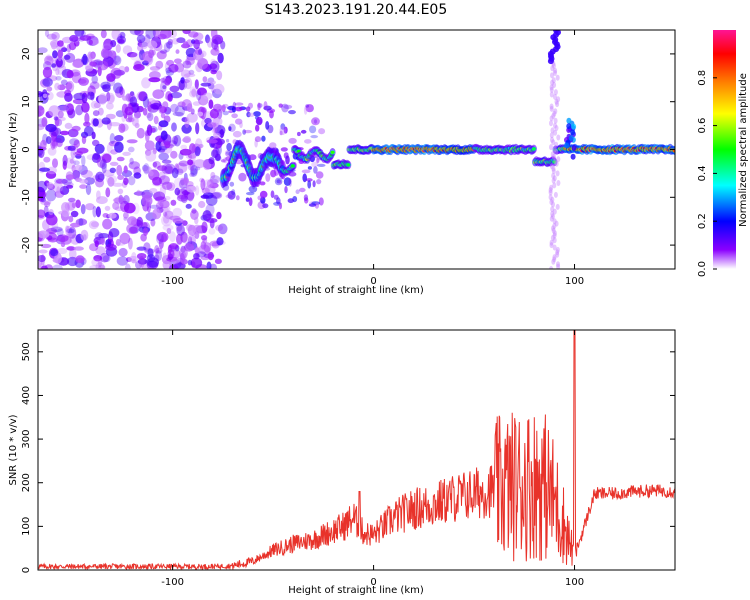 This screenshot has width=750, height=600. What do you see at coordinates (574, 281) in the screenshot?
I see `top-x-tick-label: 100` at bounding box center [574, 281].